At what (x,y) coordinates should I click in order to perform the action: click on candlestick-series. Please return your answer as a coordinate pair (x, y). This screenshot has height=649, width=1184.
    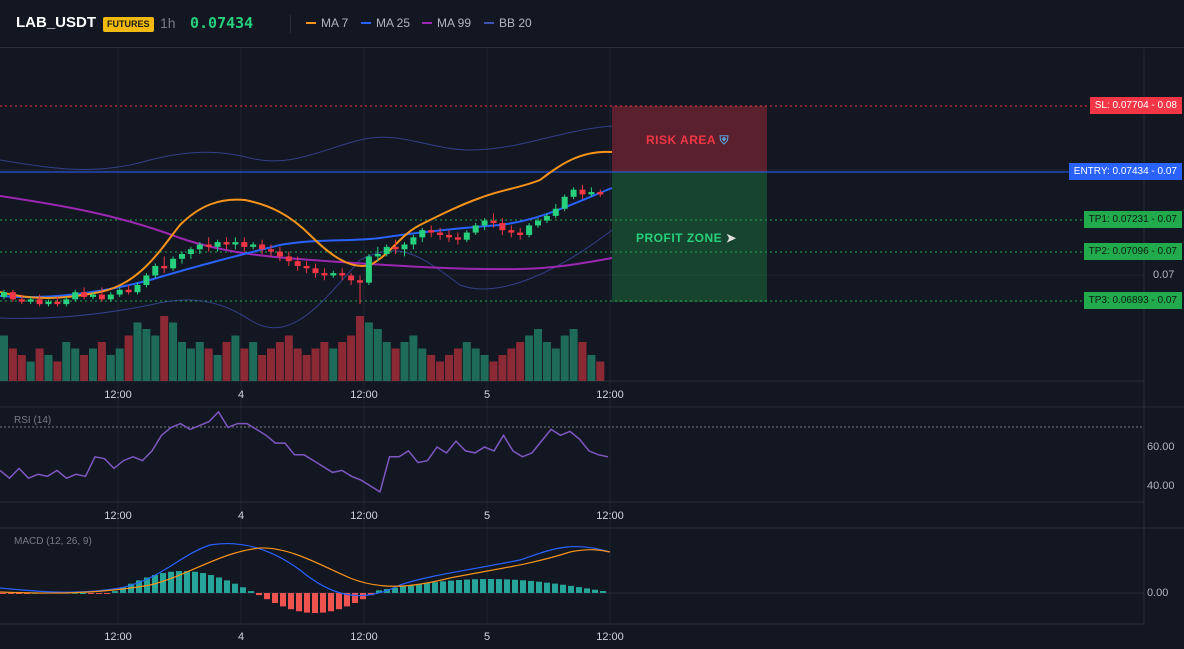
    Looking at the image, I should click on (302, 245).